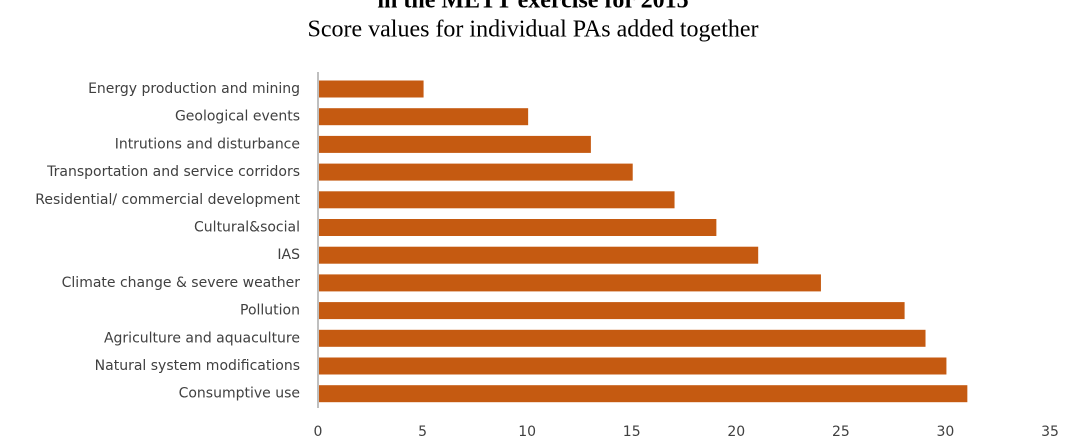 The height and width of the screenshot is (439, 1067). I want to click on y-tick-label: Geological events, so click(237, 117).